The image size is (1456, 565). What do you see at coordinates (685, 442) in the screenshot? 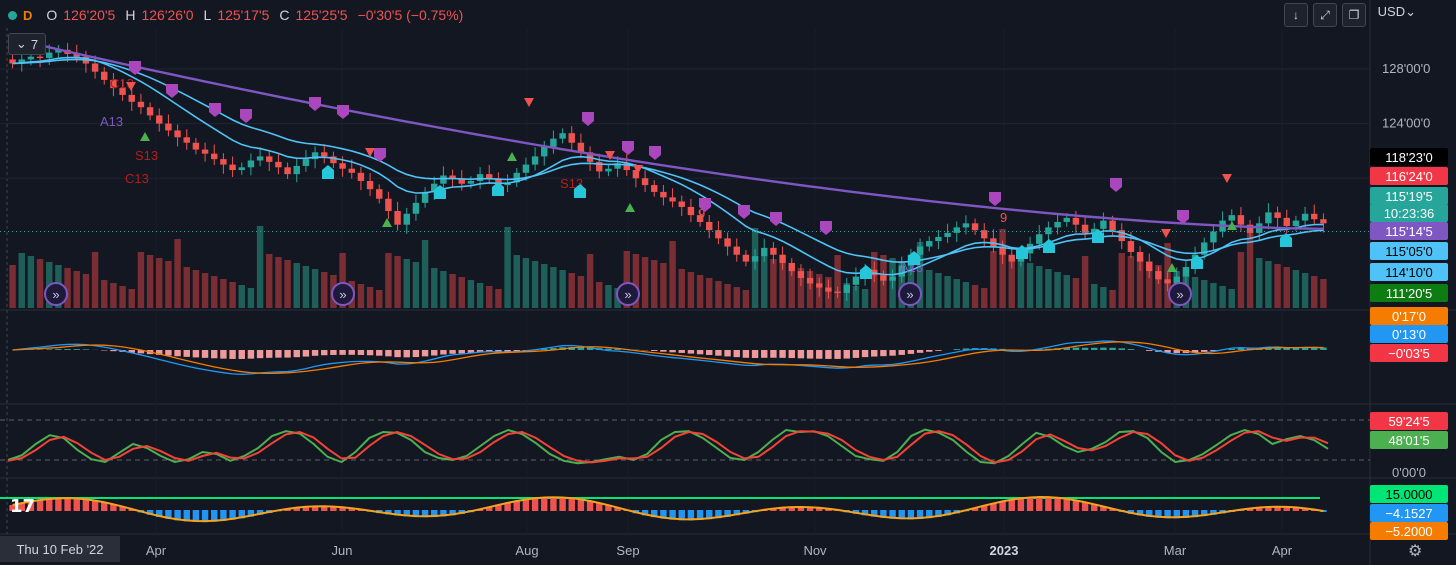
I see `stochastic-pane` at bounding box center [685, 442].